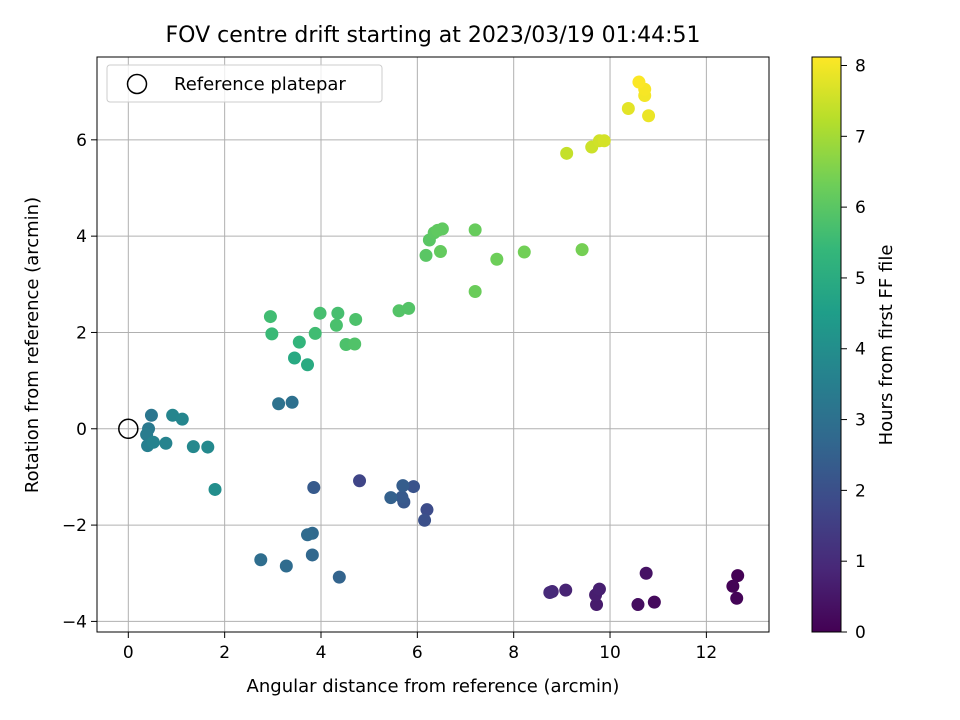  I want to click on x-tick-label: 10, so click(610, 653).